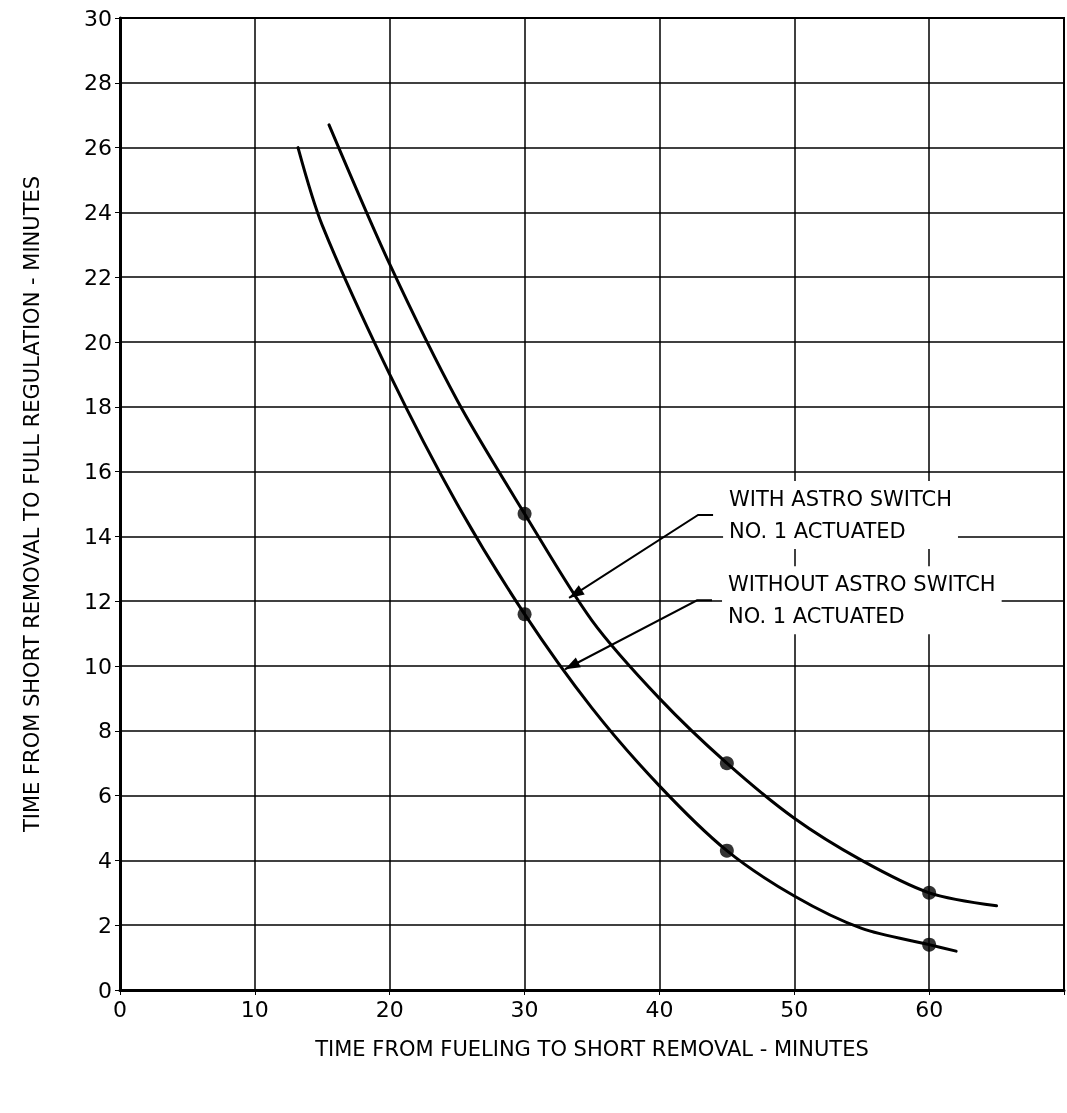  What do you see at coordinates (840, 514) in the screenshot?
I see `annotation: WITH ASTRO SWITCH NO. 1 ACTUATED` at bounding box center [840, 514].